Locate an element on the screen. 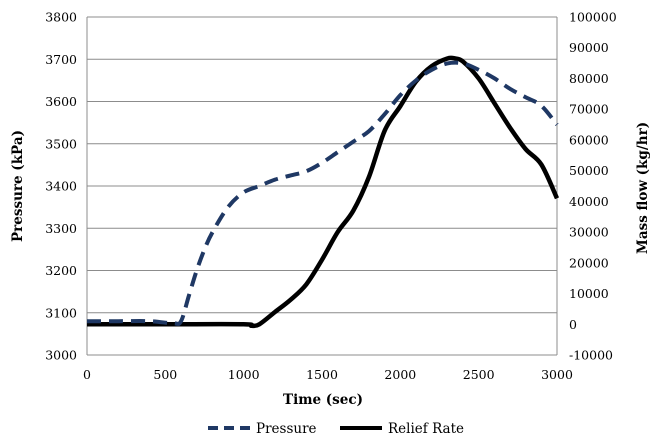 Image resolution: width=663 pixels, height=439 pixels. x-tick-label-2: 1000 is located at coordinates (244, 374).